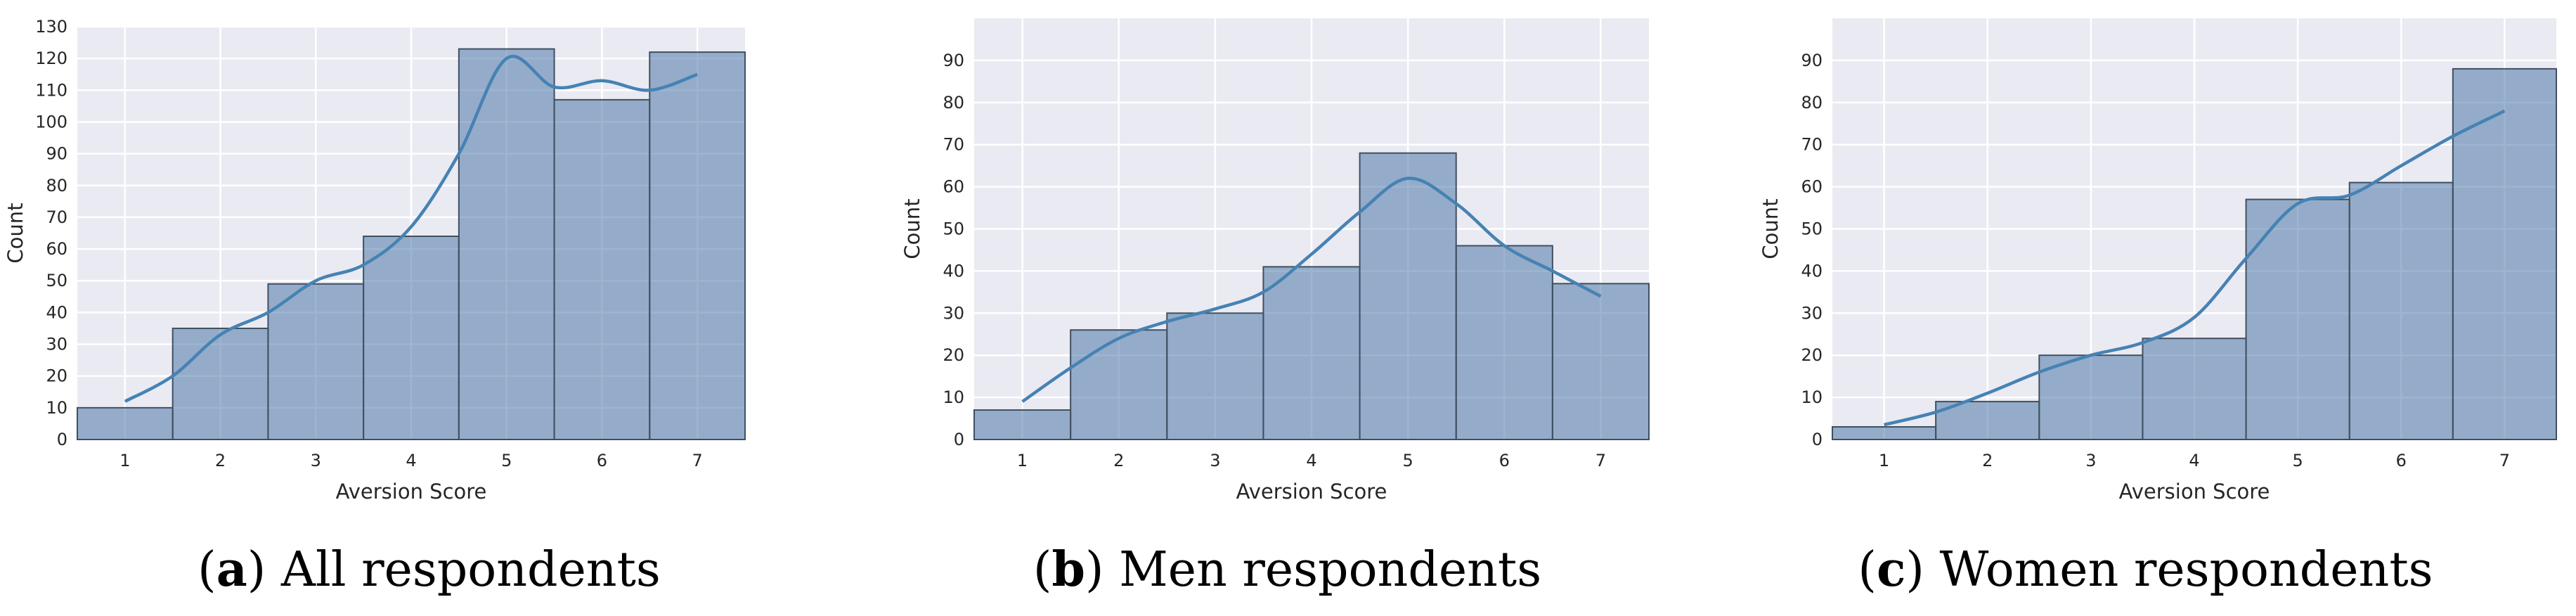 The width and height of the screenshot is (2576, 616). Describe the element at coordinates (51, 90) in the screenshot. I see `y-tick-label: 110` at that location.